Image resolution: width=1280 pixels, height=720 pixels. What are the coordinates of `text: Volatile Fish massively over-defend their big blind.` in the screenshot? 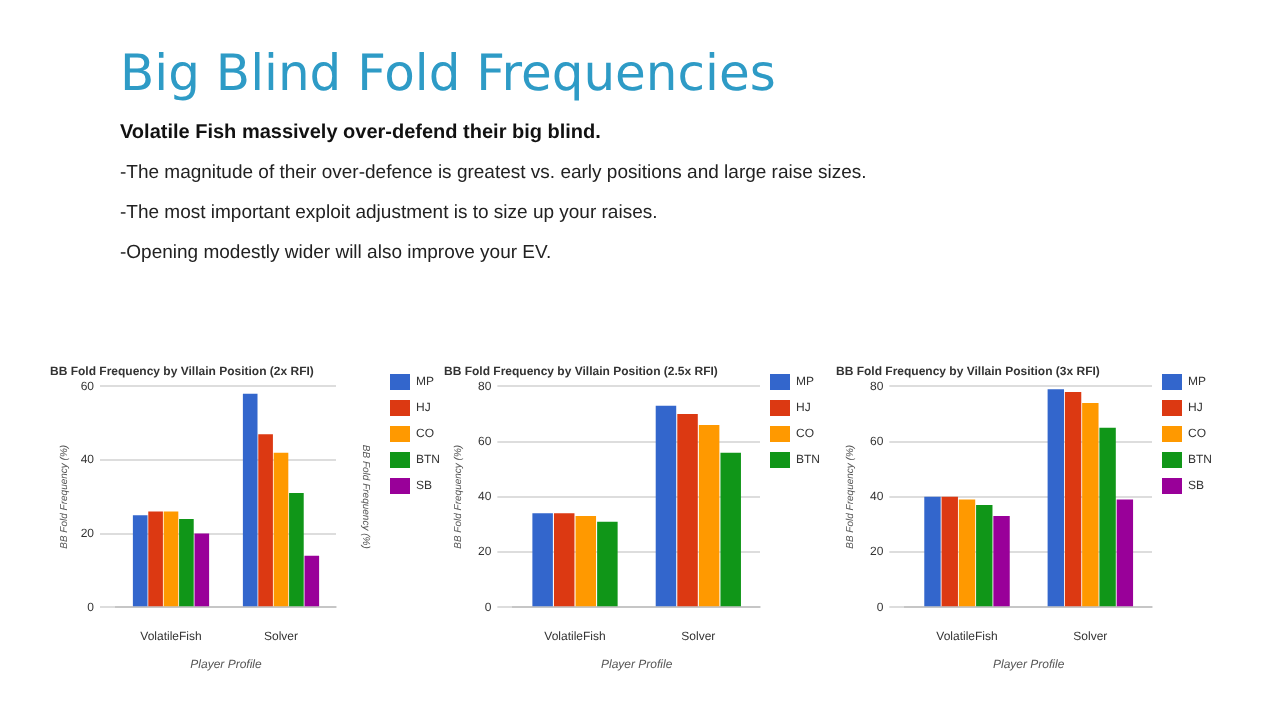 It's located at (361, 133).